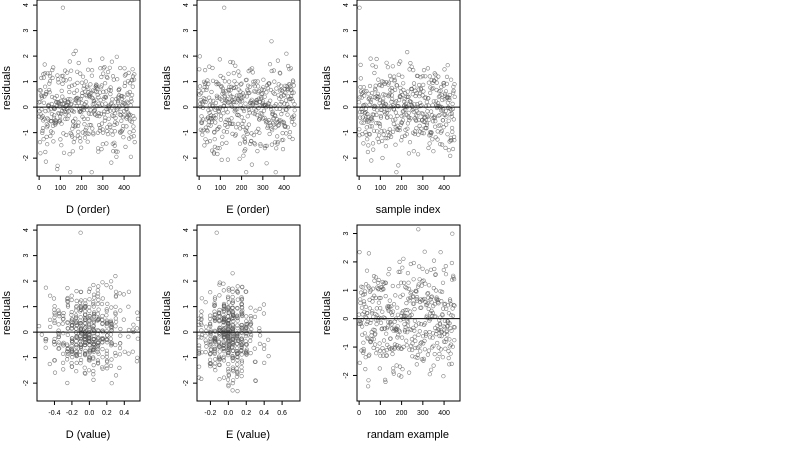 This screenshot has height=450, width=800. I want to click on y-tick-label: 0, so click(346, 107).